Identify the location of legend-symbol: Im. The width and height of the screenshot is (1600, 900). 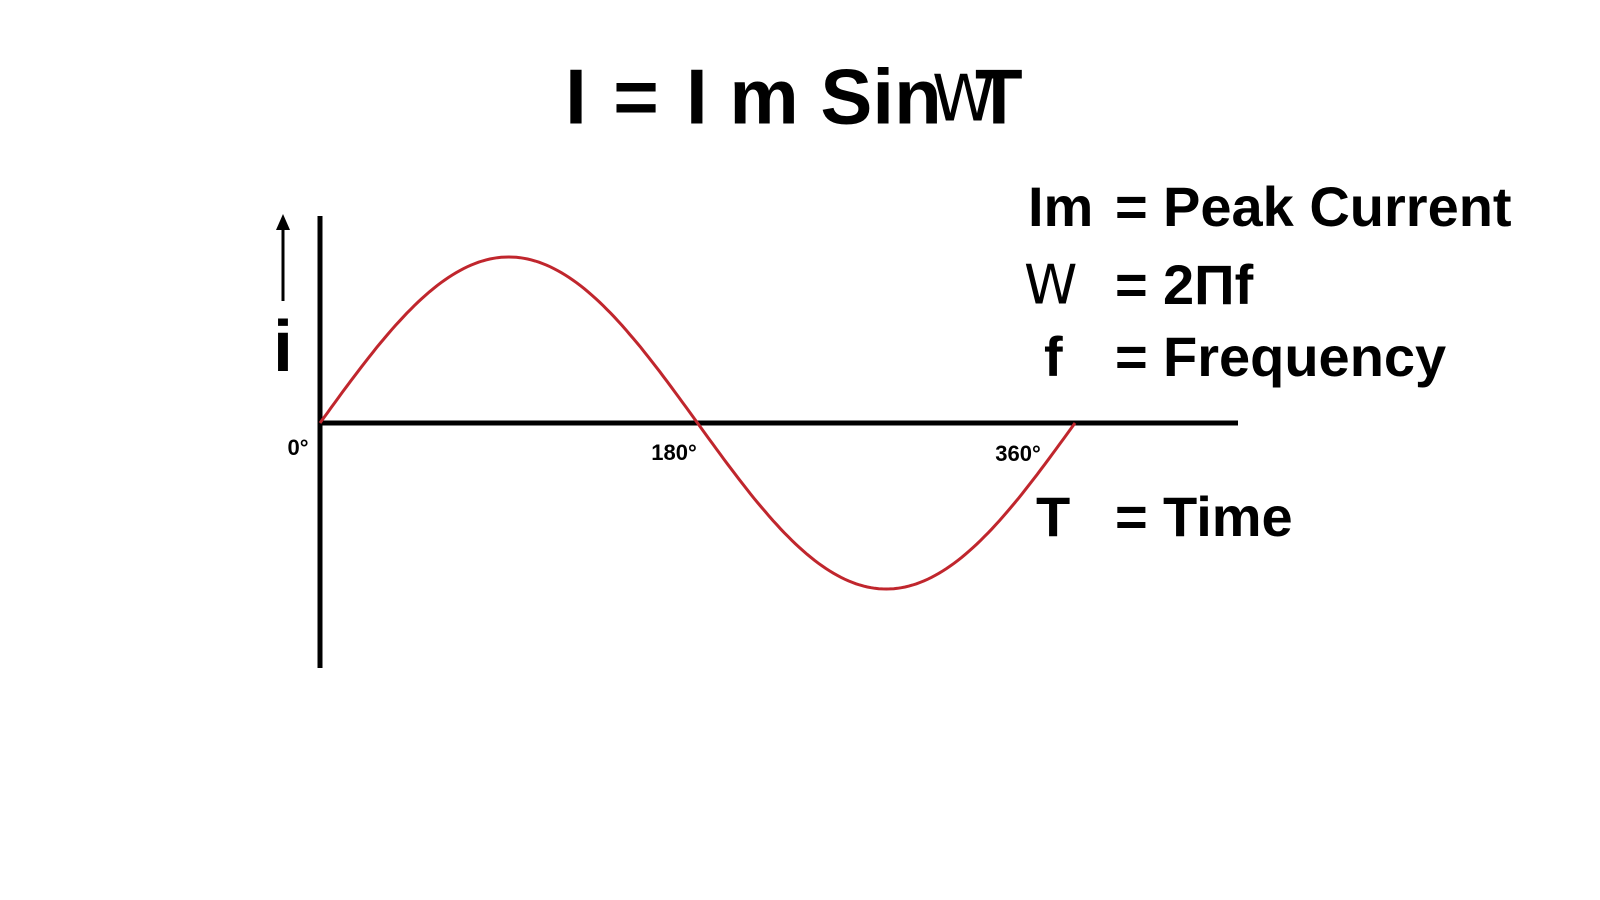
(1060, 206).